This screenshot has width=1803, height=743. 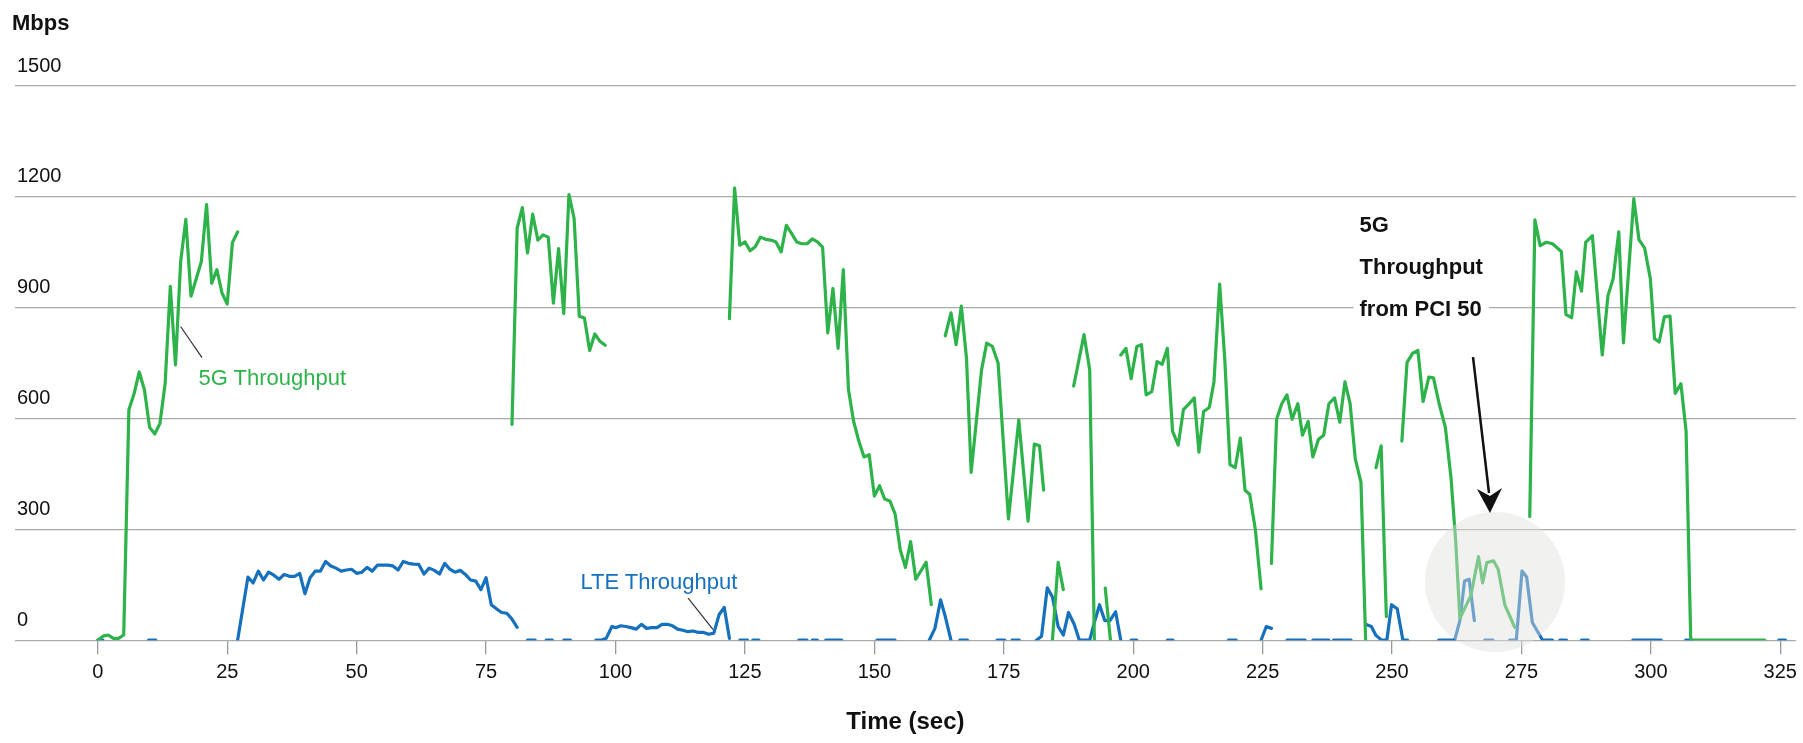 I want to click on x-tick-label: 50, so click(x=356, y=670).